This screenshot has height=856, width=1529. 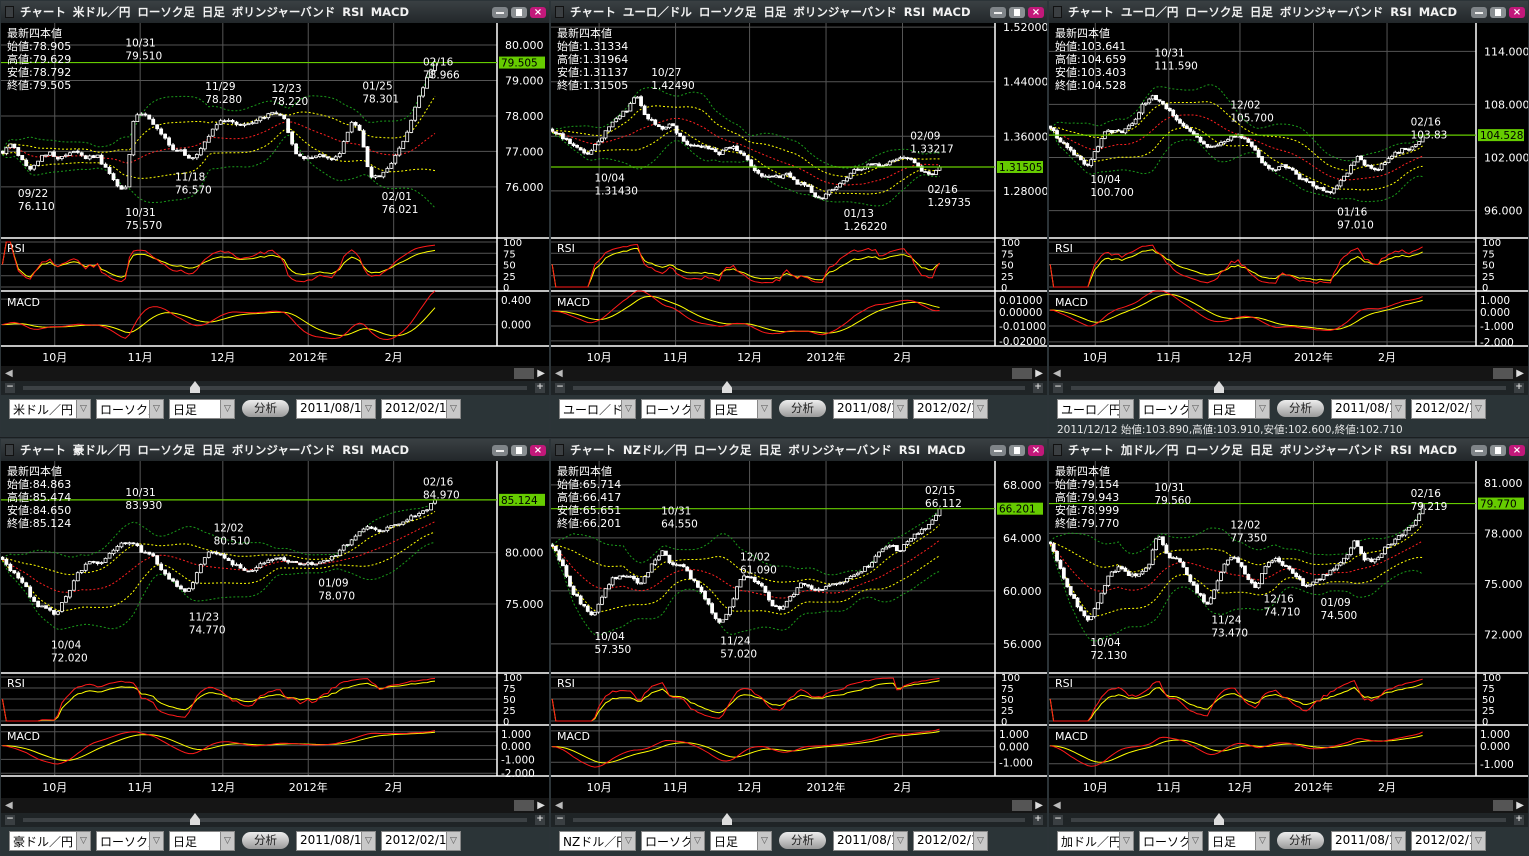 I want to click on currency-pair-select: NZドル／円▽, so click(x=597, y=840).